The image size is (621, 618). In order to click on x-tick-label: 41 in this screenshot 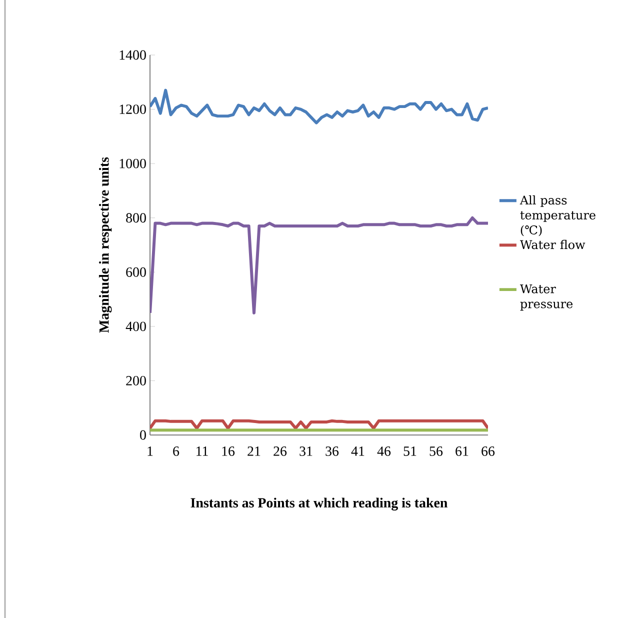, I will do `click(357, 451)`.